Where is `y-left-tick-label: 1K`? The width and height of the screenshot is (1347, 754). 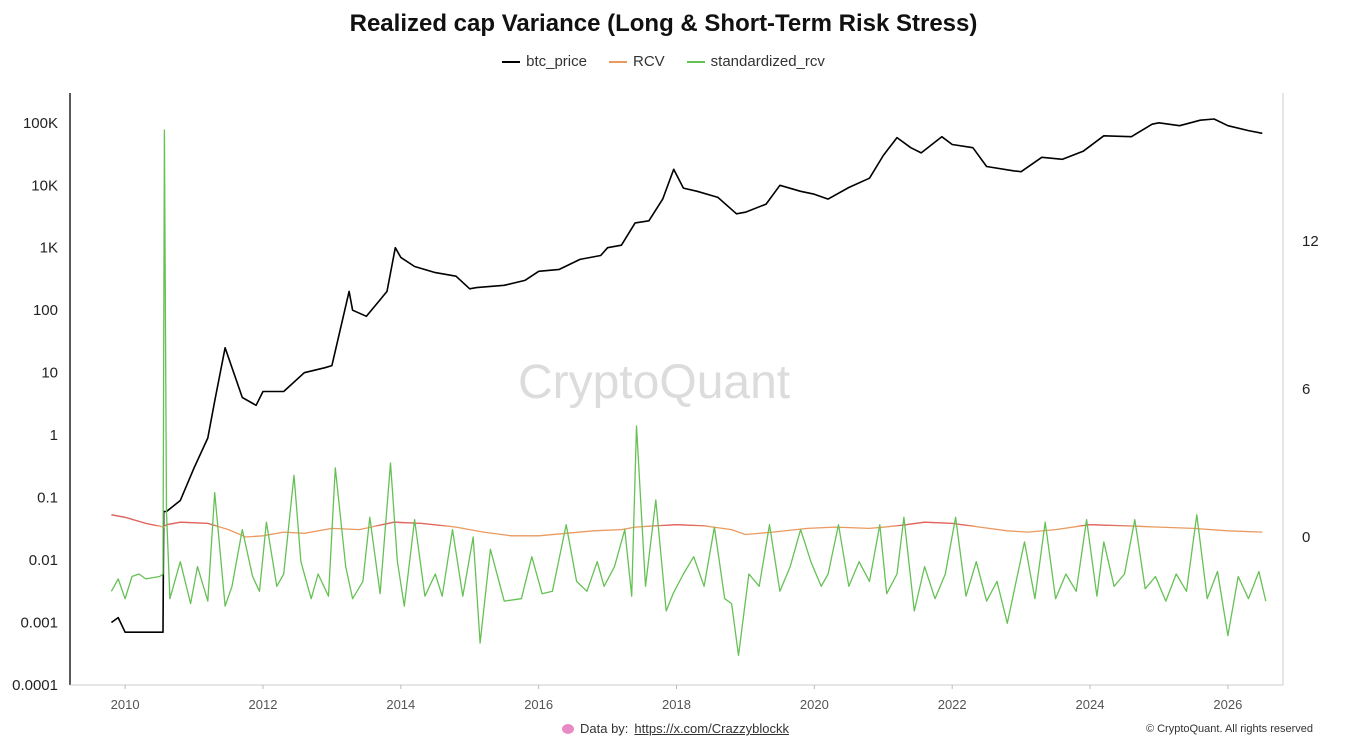
y-left-tick-label: 1K is located at coordinates (49, 248).